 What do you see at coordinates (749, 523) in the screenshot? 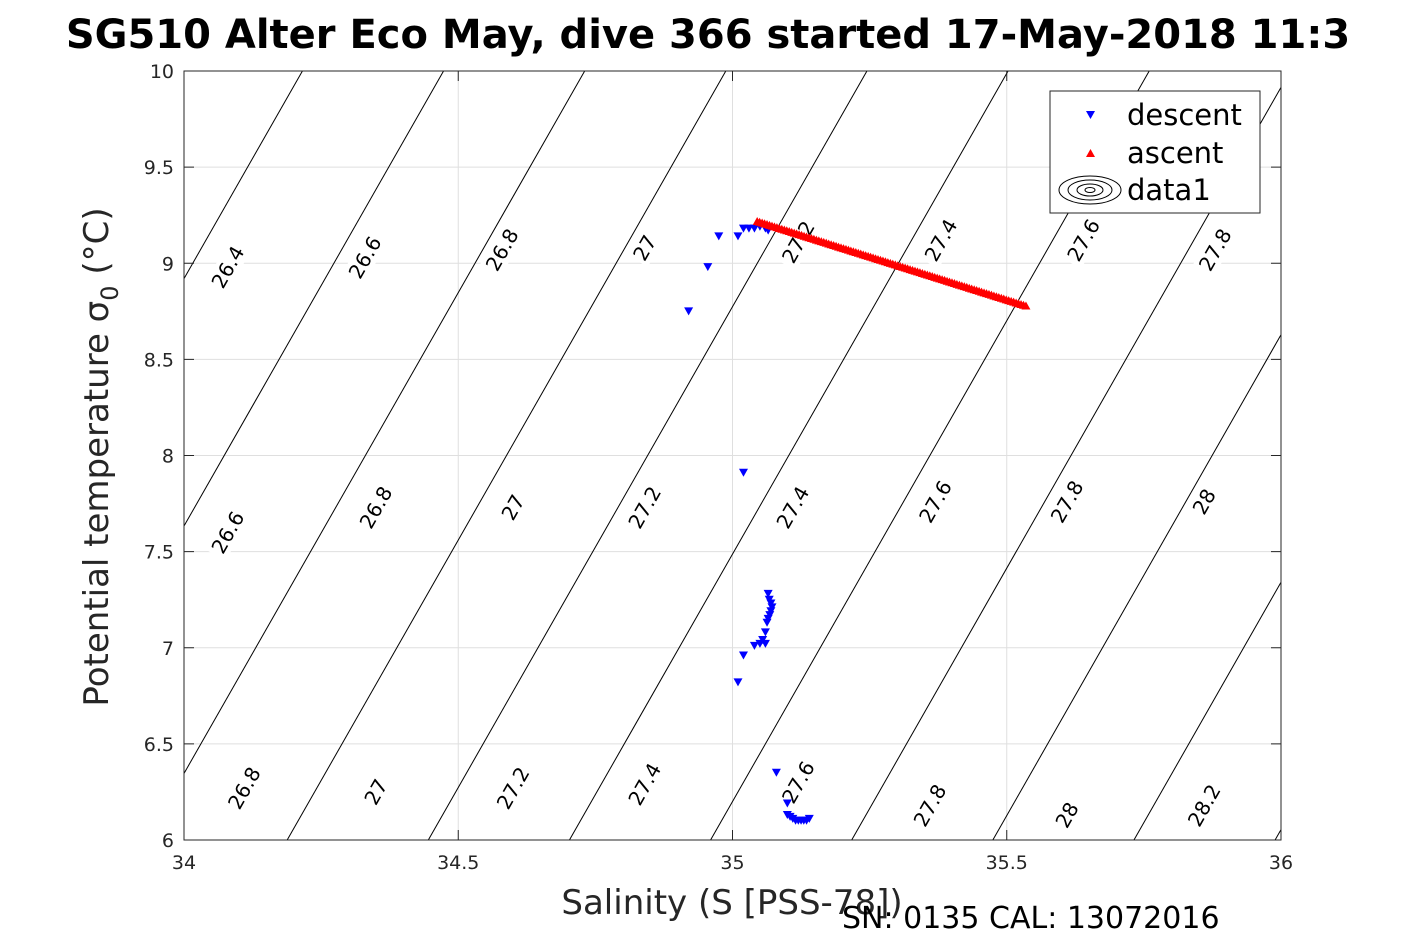
I see `descent-series` at bounding box center [749, 523].